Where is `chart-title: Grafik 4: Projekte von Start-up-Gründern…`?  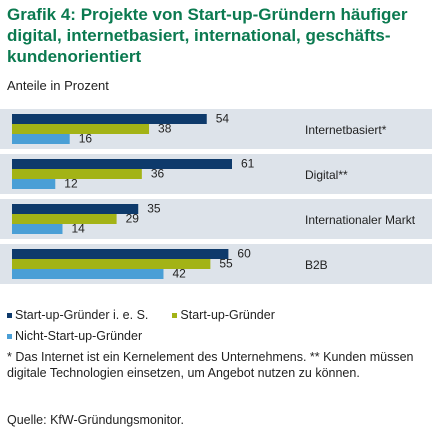 chart-title: Grafik 4: Projekte von Start-up-Gründern… is located at coordinates (207, 35).